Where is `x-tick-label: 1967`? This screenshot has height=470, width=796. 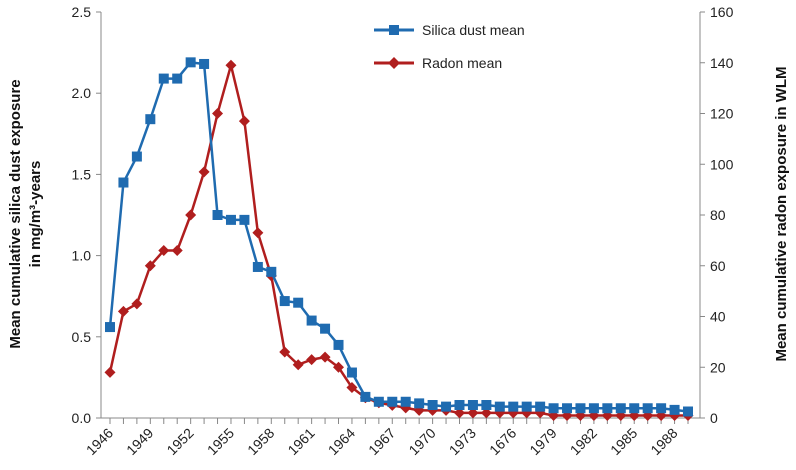
x-tick-label: 1967 is located at coordinates (381, 441).